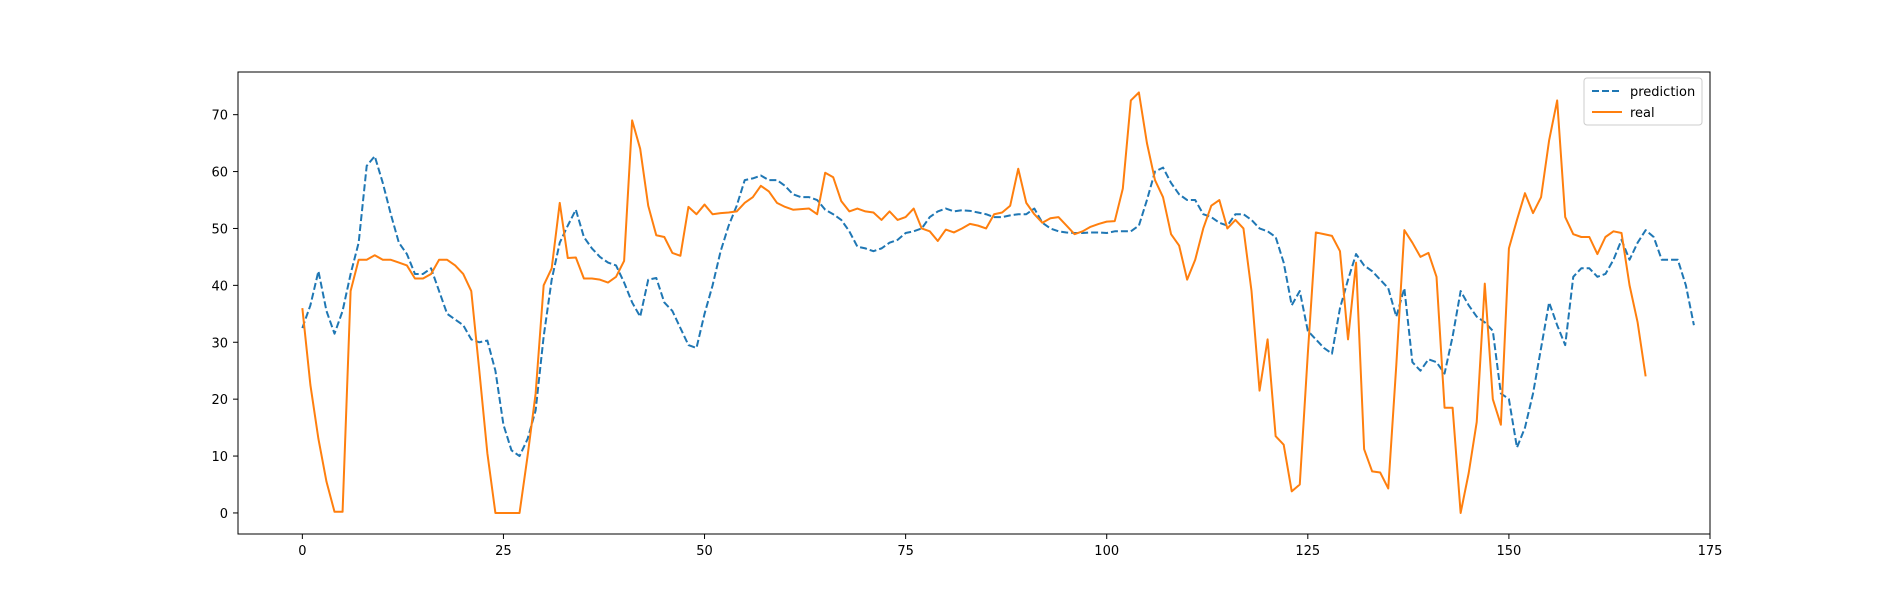 The image size is (1900, 600). Describe the element at coordinates (219, 400) in the screenshot. I see `y-tick-label: 20` at that location.